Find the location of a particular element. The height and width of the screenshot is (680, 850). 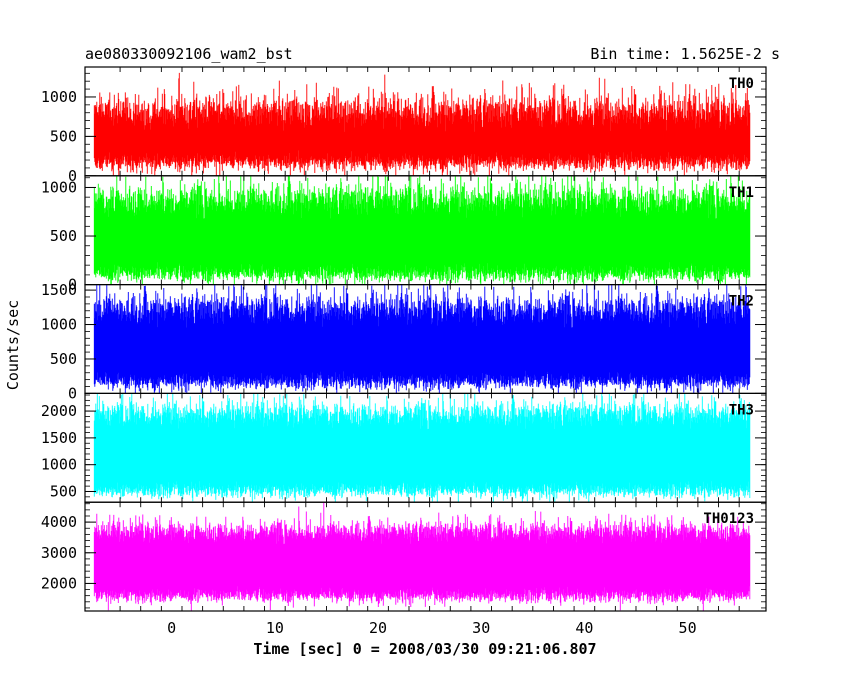

panel-label: TH0123 is located at coordinates (728, 519).